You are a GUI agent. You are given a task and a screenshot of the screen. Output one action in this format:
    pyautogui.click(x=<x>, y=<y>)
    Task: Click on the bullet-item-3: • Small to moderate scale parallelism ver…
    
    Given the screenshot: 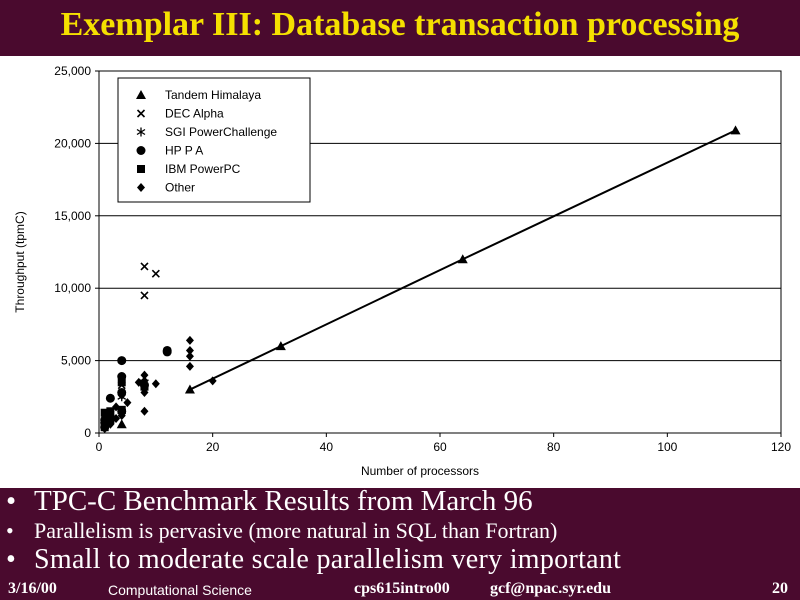 What is the action you would take?
    pyautogui.click(x=313, y=560)
    